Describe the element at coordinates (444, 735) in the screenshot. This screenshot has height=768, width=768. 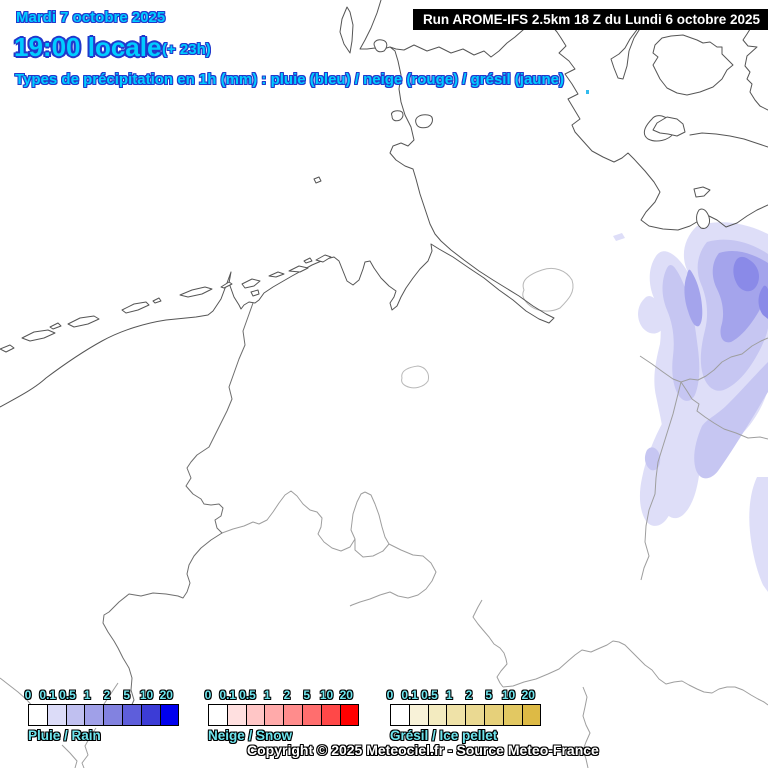
I see `legend-title-ice-pellet: Grésil / Ice pellet` at that location.